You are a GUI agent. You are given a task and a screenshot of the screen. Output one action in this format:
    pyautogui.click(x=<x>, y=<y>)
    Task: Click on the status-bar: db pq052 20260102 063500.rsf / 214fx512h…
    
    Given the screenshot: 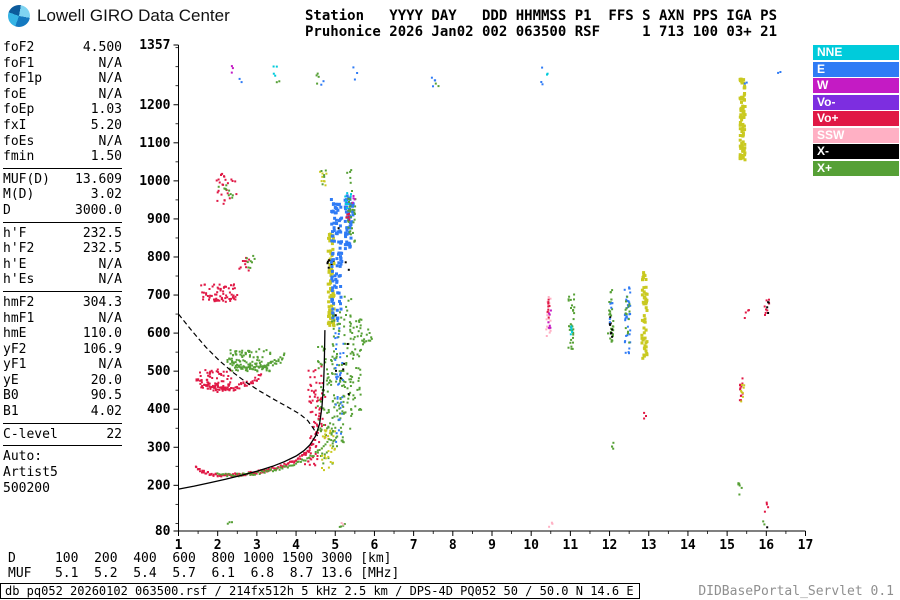 What is the action you would take?
    pyautogui.click(x=320, y=591)
    